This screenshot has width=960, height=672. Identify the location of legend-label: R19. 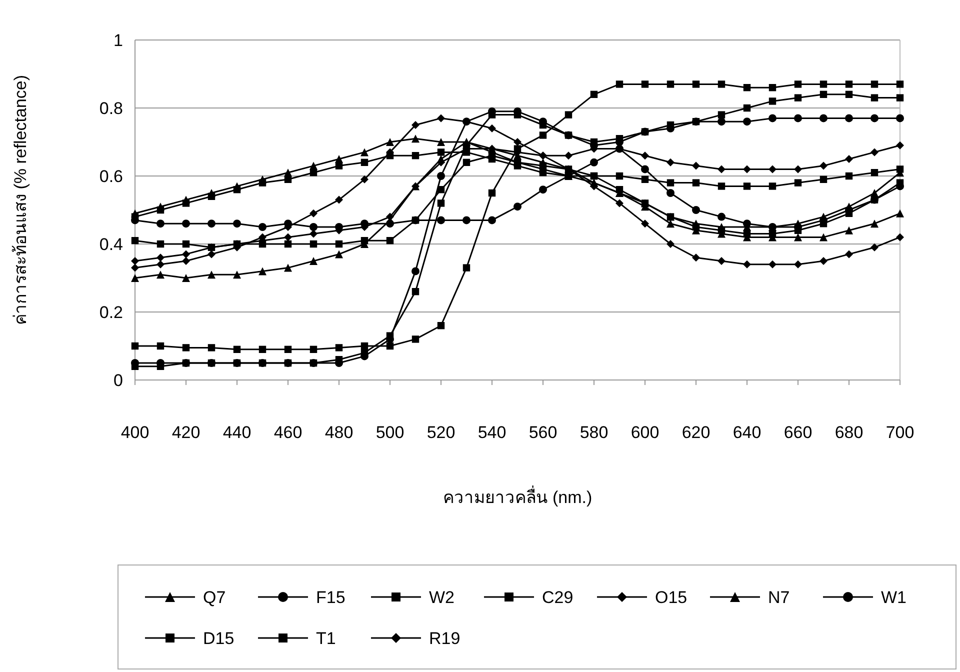
(444, 638).